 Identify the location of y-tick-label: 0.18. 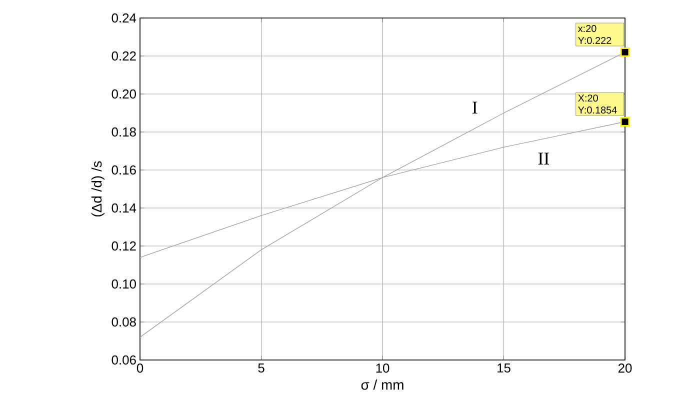
(124, 132).